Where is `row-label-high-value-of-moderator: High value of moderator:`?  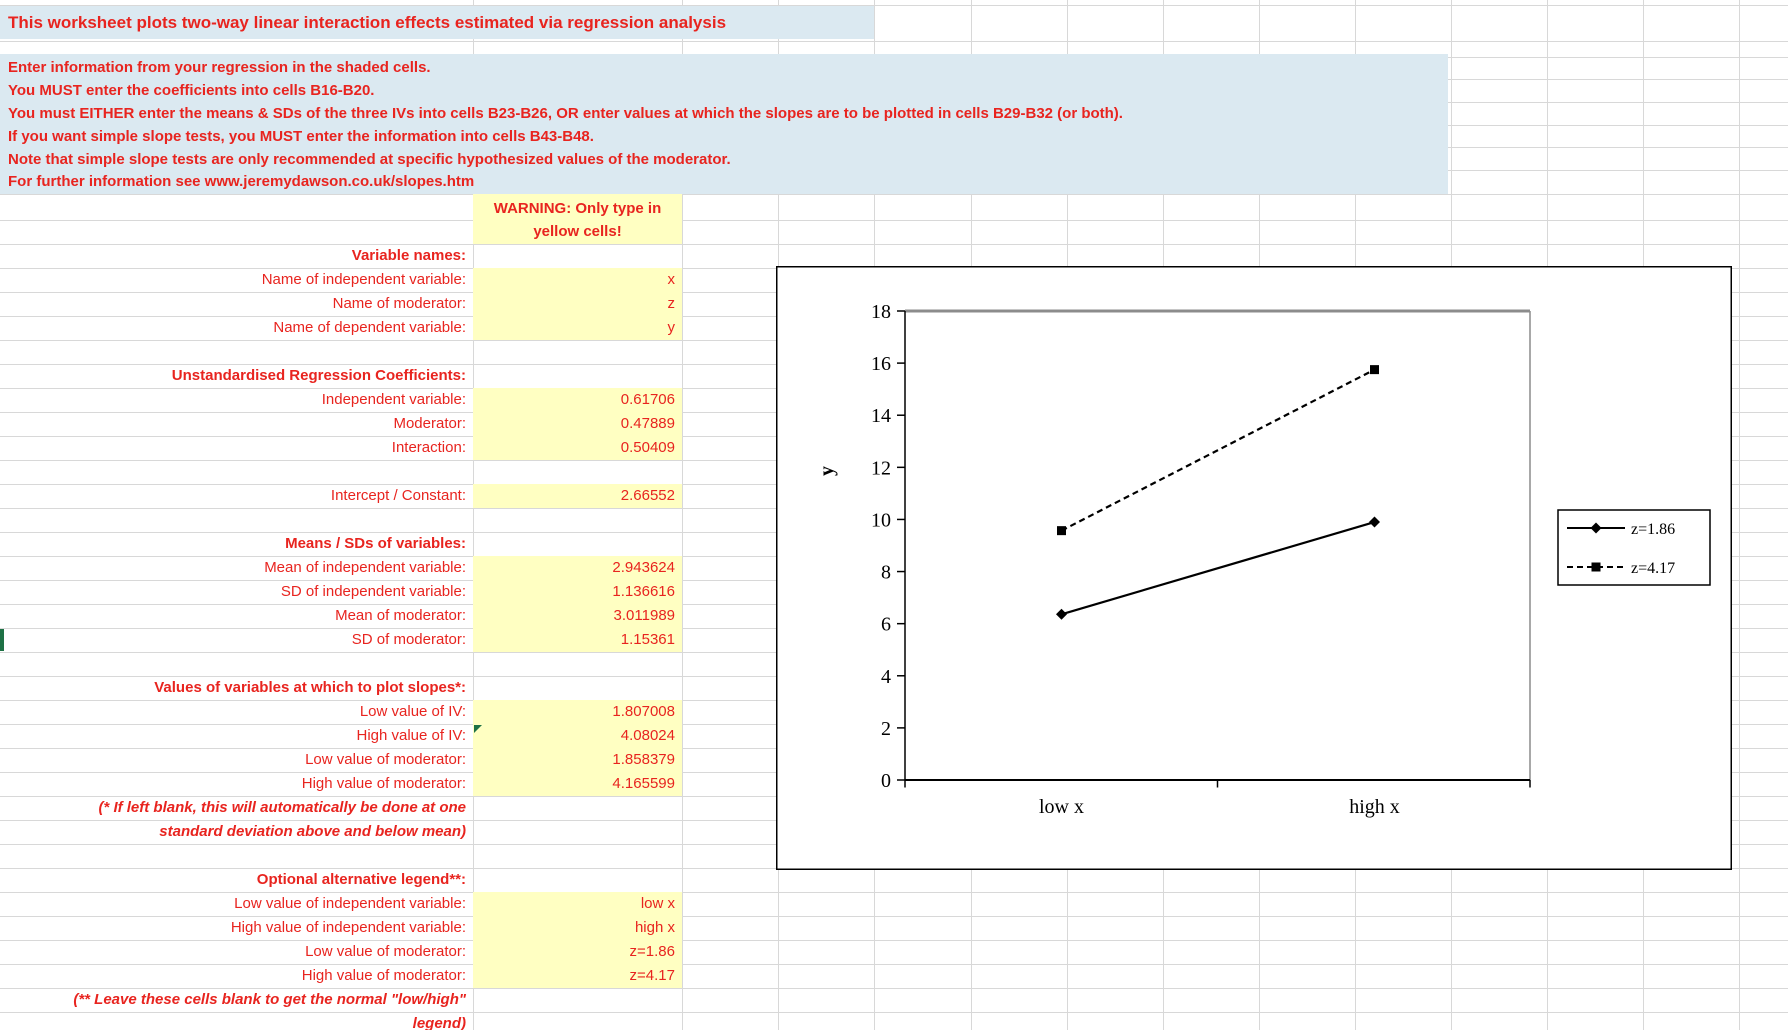
row-label-high-value-of-moderator: High value of moderator: is located at coordinates (383, 783).